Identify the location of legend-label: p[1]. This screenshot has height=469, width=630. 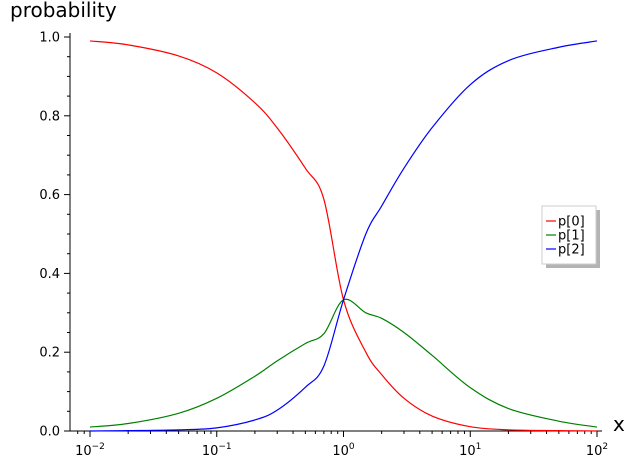
(571, 236).